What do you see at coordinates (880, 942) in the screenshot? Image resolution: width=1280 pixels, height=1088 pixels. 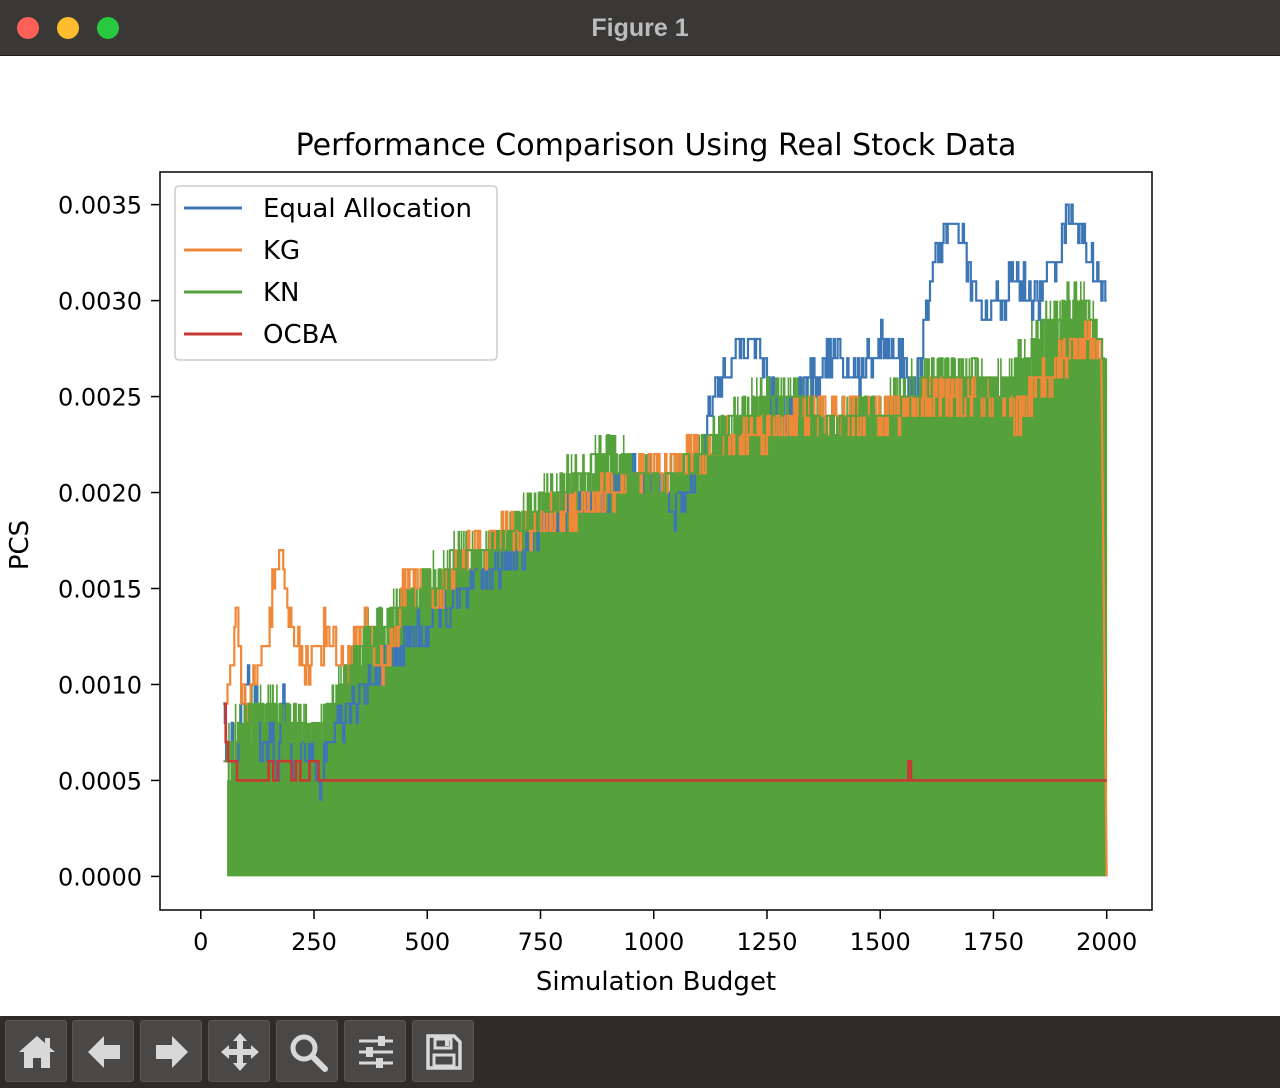 I see `x-tick-label: 1500` at bounding box center [880, 942].